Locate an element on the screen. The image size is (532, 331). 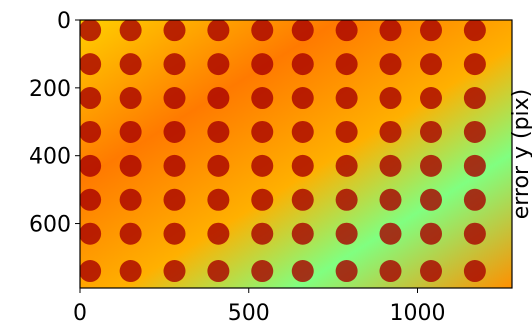
colorbar-label: error y (pix) is located at coordinates (520, 154).